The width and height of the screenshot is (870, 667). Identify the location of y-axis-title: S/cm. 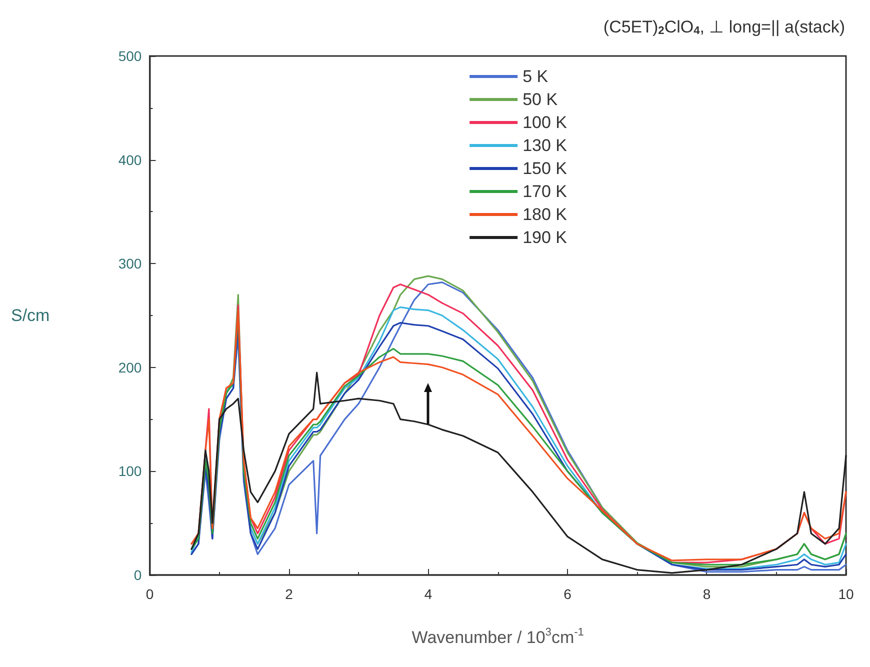
(30, 315).